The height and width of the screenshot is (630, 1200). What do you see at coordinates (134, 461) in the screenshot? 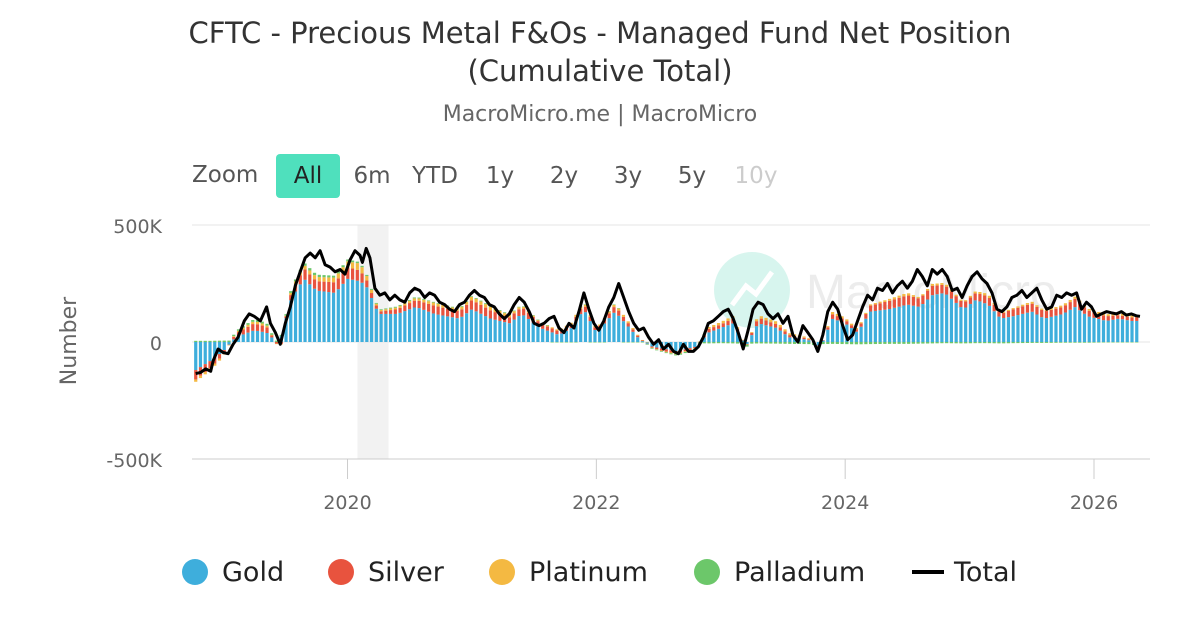
I see `y-tick-label: -500K` at bounding box center [134, 461].